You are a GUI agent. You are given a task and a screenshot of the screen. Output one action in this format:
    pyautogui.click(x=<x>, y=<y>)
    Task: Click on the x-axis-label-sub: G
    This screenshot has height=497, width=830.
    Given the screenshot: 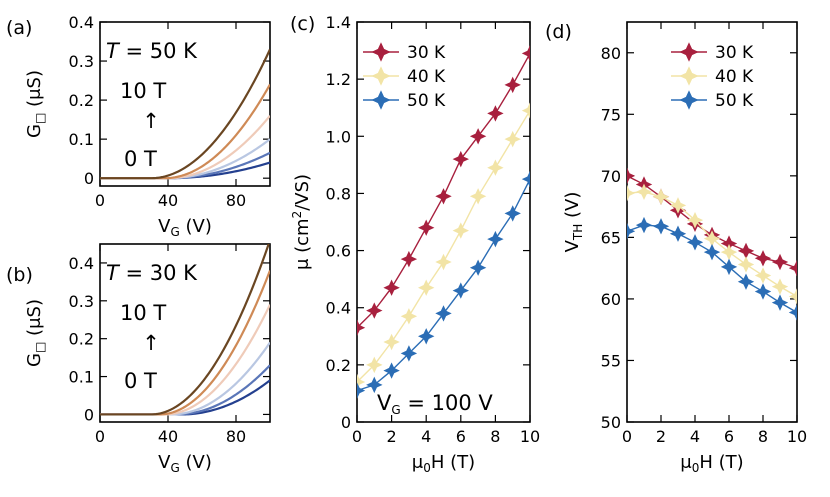 What is the action you would take?
    pyautogui.click(x=174, y=468)
    